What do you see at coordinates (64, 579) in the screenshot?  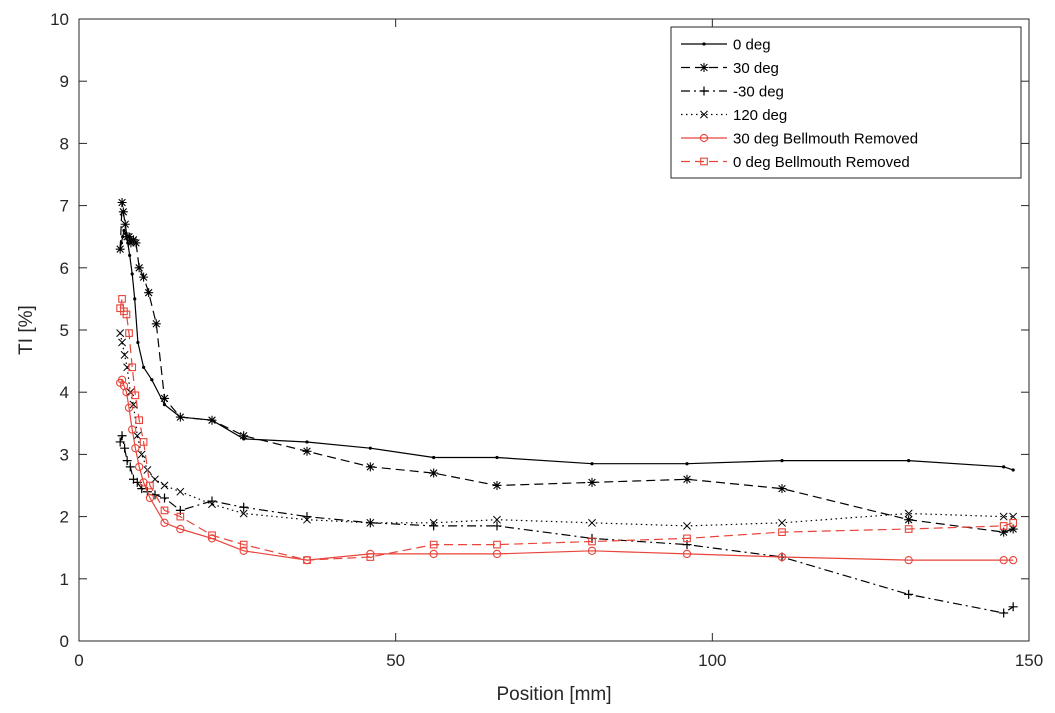 I see `y-tick-label: 1` at bounding box center [64, 579].